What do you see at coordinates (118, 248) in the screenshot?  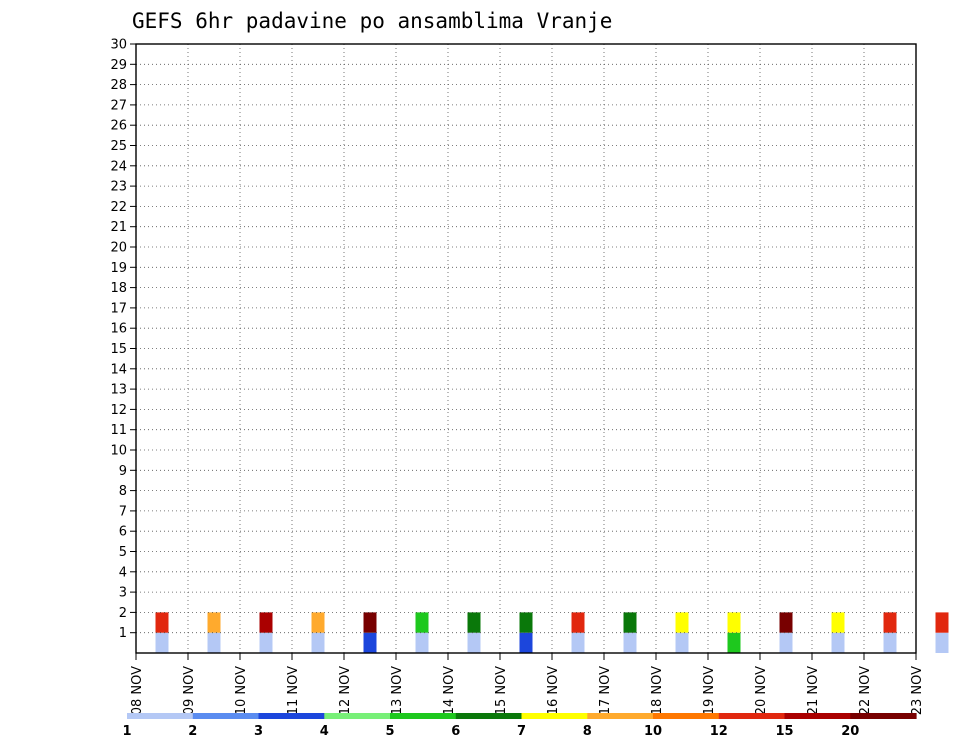 I see `y-tick-label-20: 20` at bounding box center [118, 248].